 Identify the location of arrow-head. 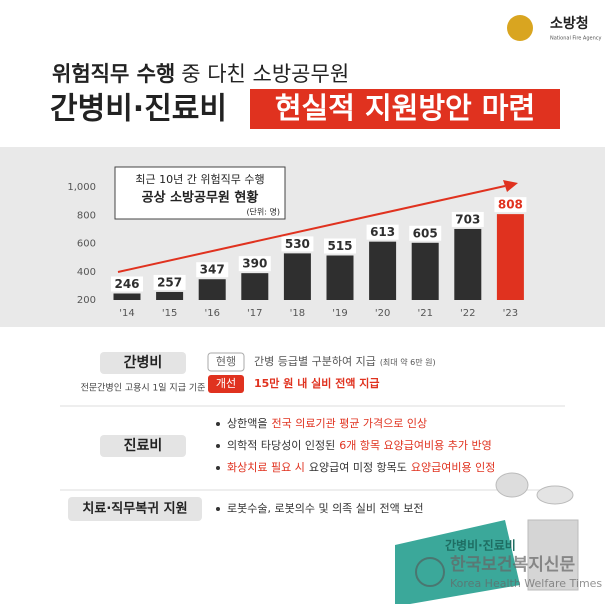
(510, 186).